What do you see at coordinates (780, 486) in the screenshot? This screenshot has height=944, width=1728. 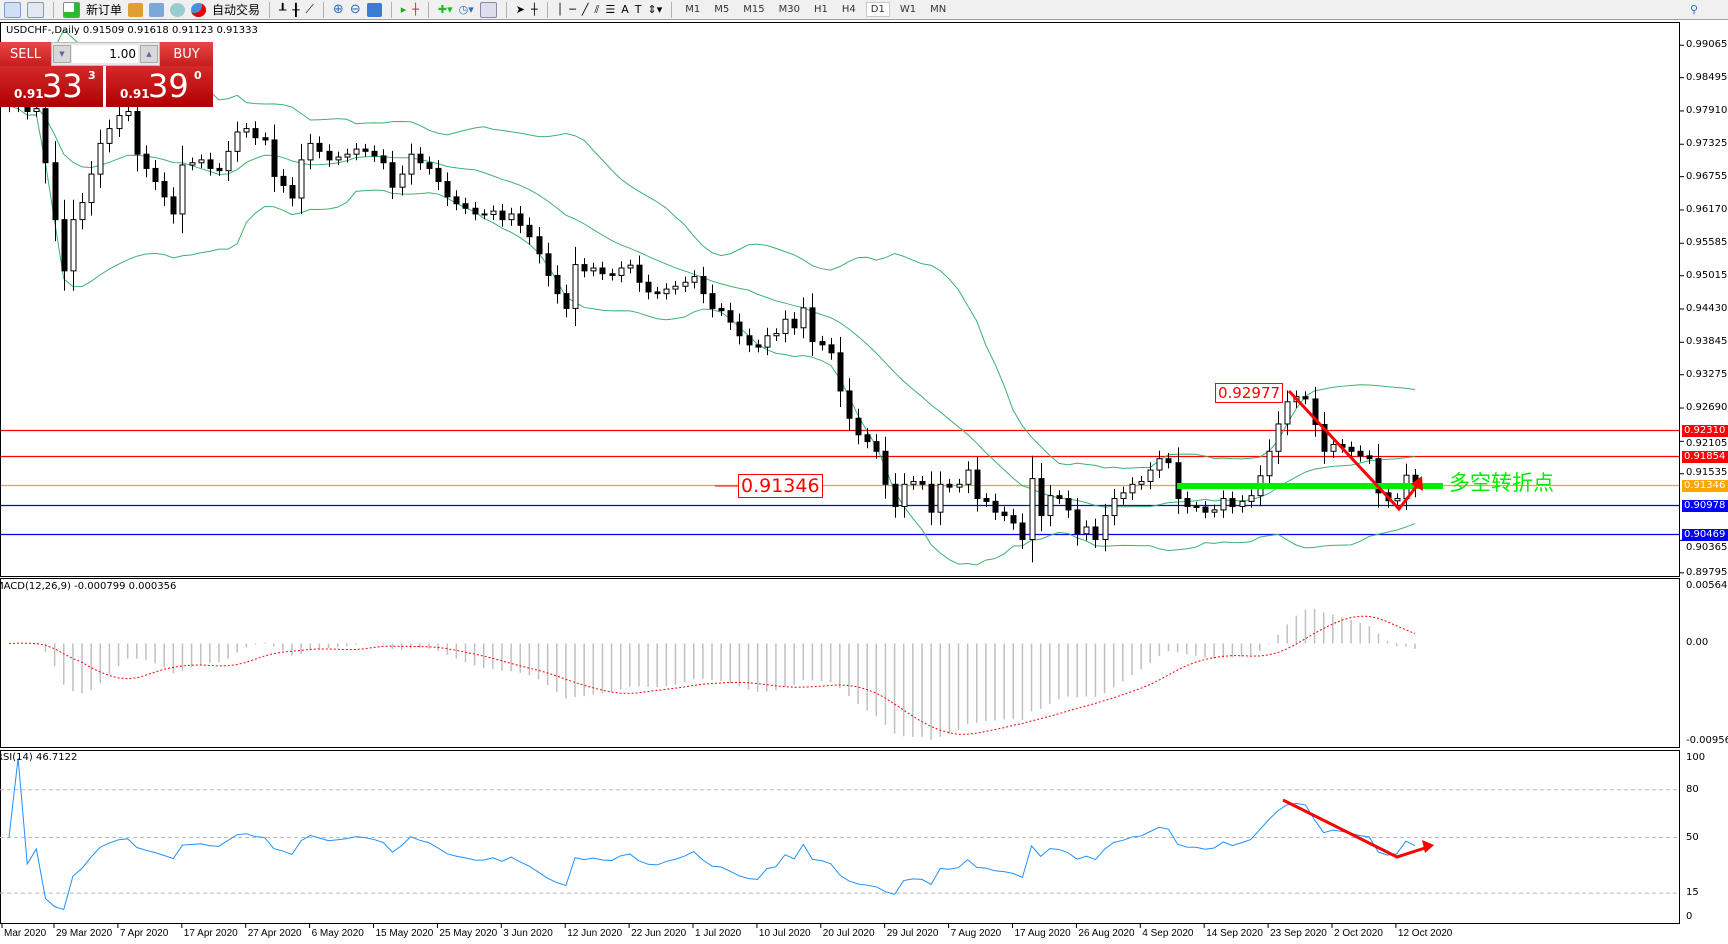 I see `price-annotation-support: 0.91346` at bounding box center [780, 486].